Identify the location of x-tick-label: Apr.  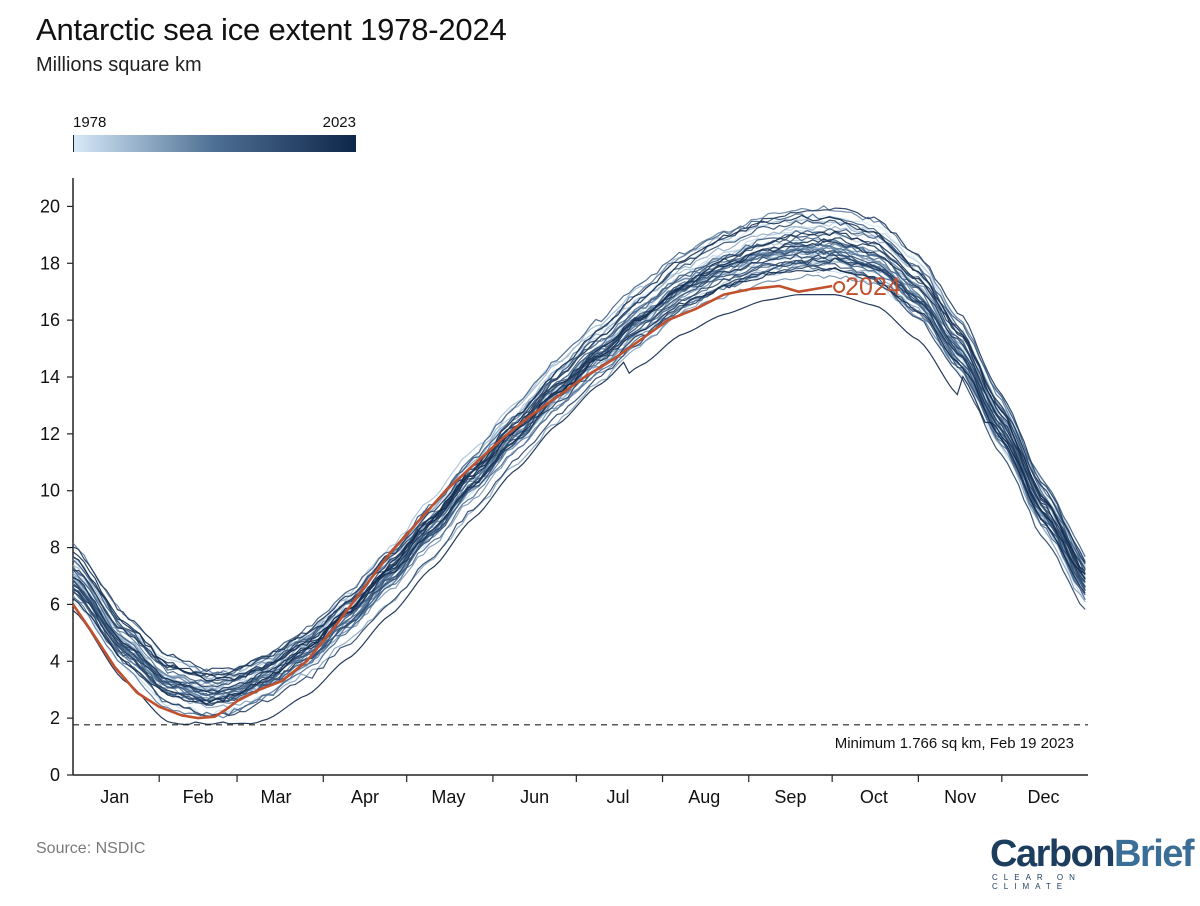
(365, 797).